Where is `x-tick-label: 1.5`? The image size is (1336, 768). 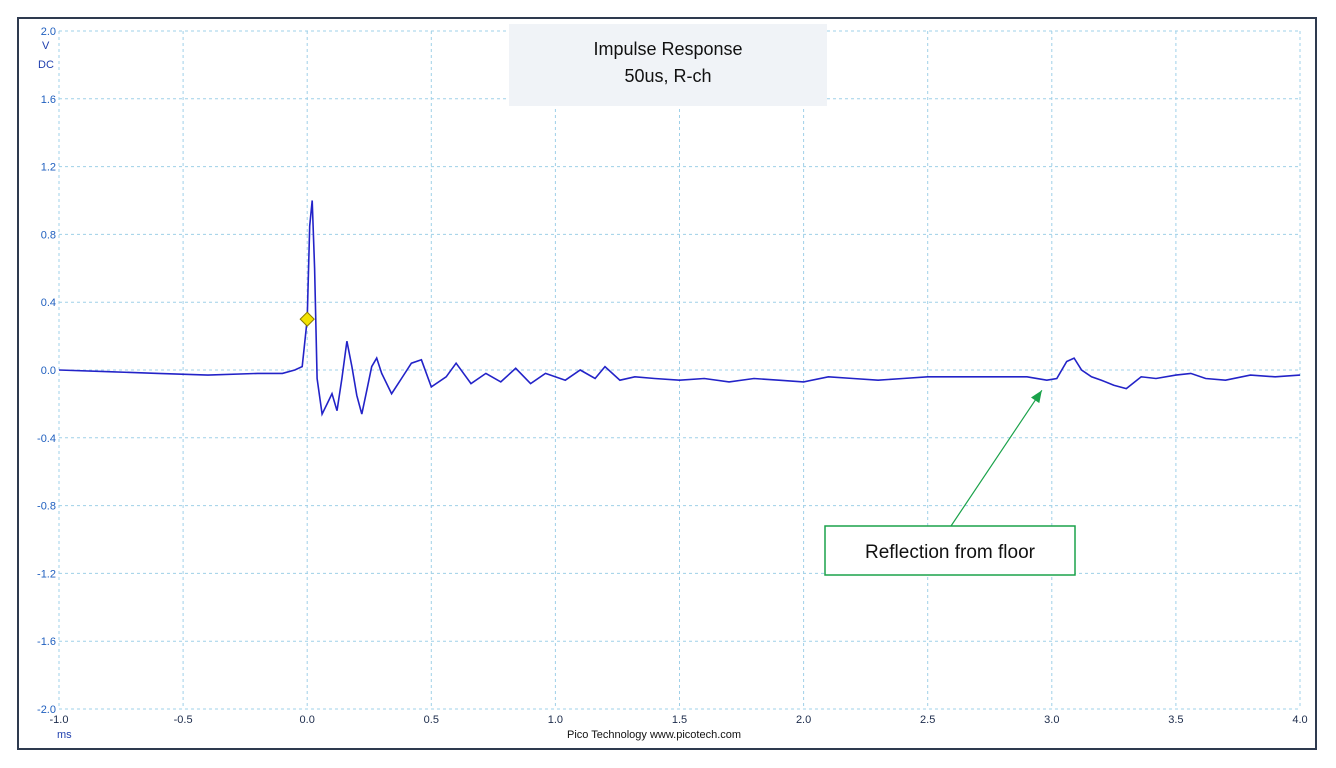
x-tick-label: 1.5 is located at coordinates (679, 720).